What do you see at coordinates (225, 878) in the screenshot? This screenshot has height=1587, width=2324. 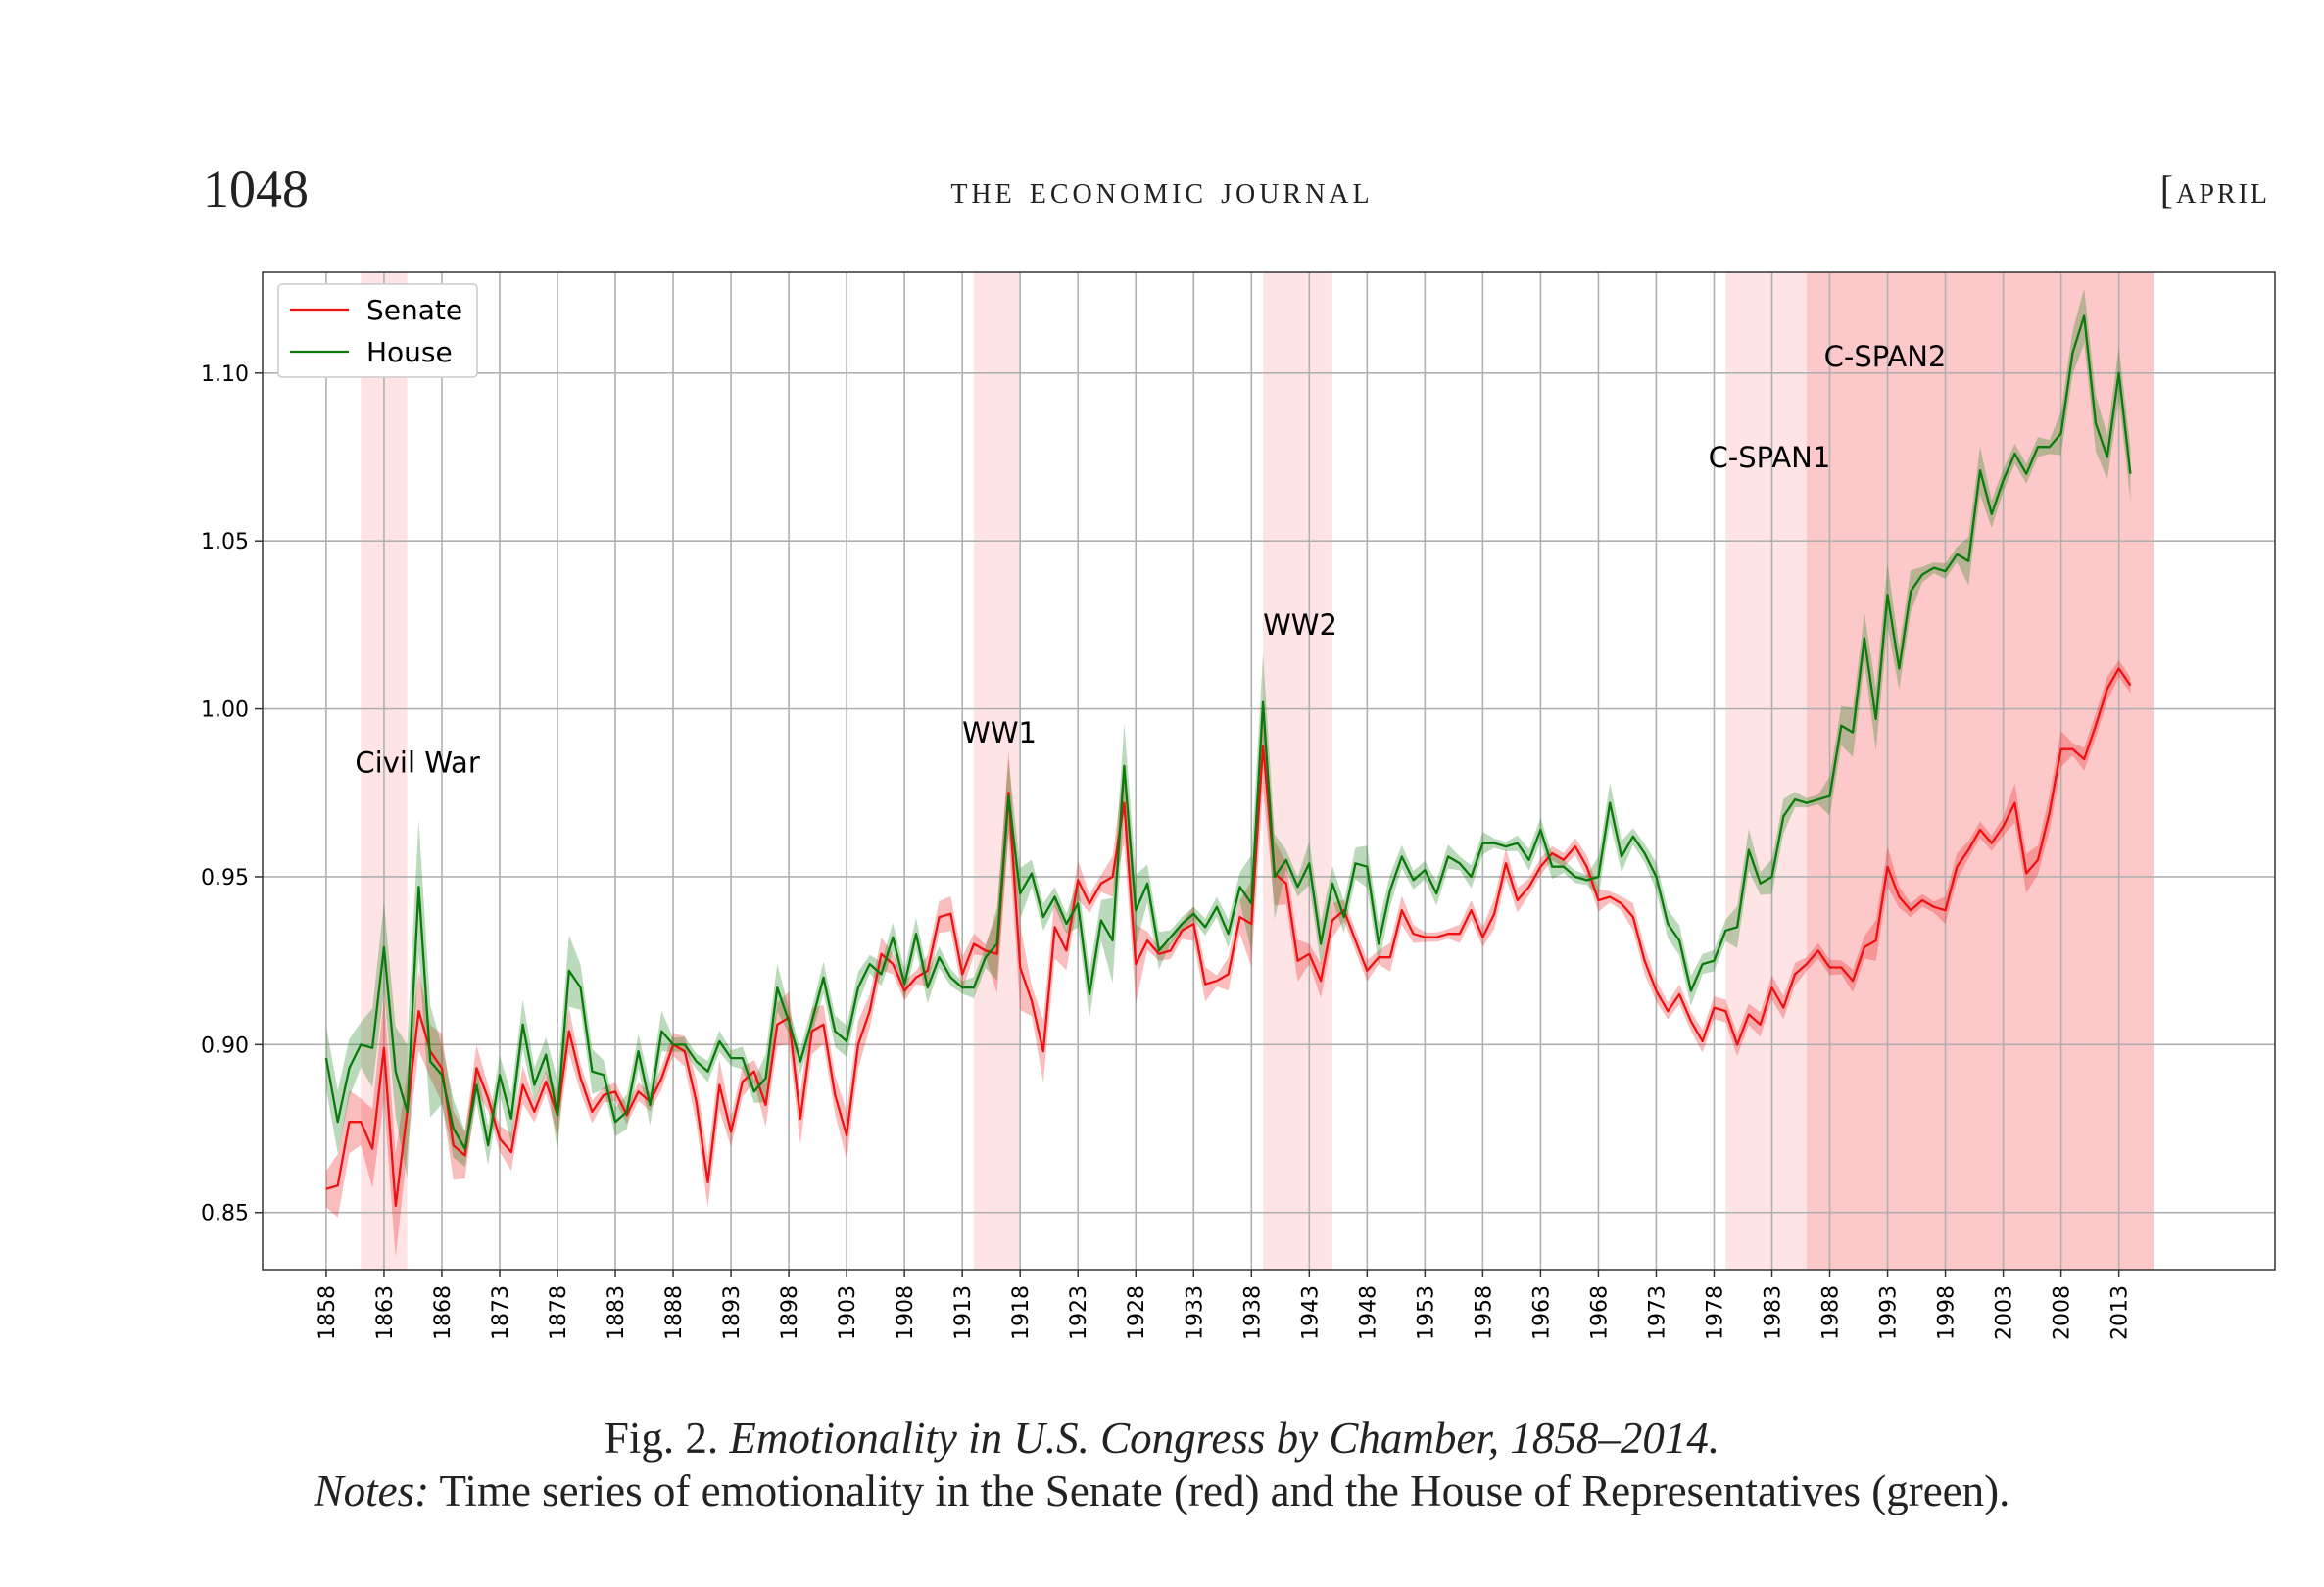 I see `y-tick-label-2: 0.95` at bounding box center [225, 878].